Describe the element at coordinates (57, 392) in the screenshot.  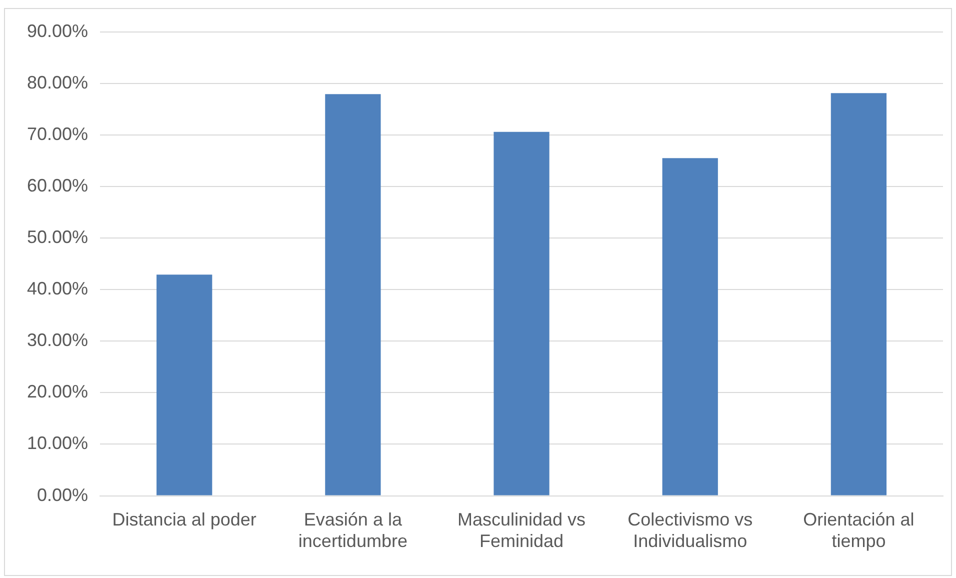
I see `y-tick-label: 20.00%` at that location.